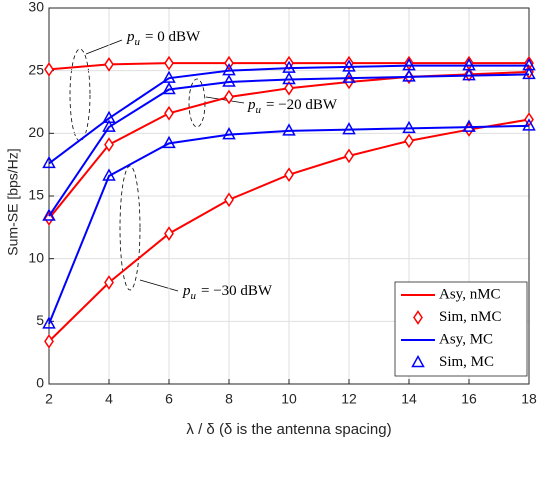  Describe the element at coordinates (36, 132) in the screenshot. I see `y-tick-label: 20` at that location.